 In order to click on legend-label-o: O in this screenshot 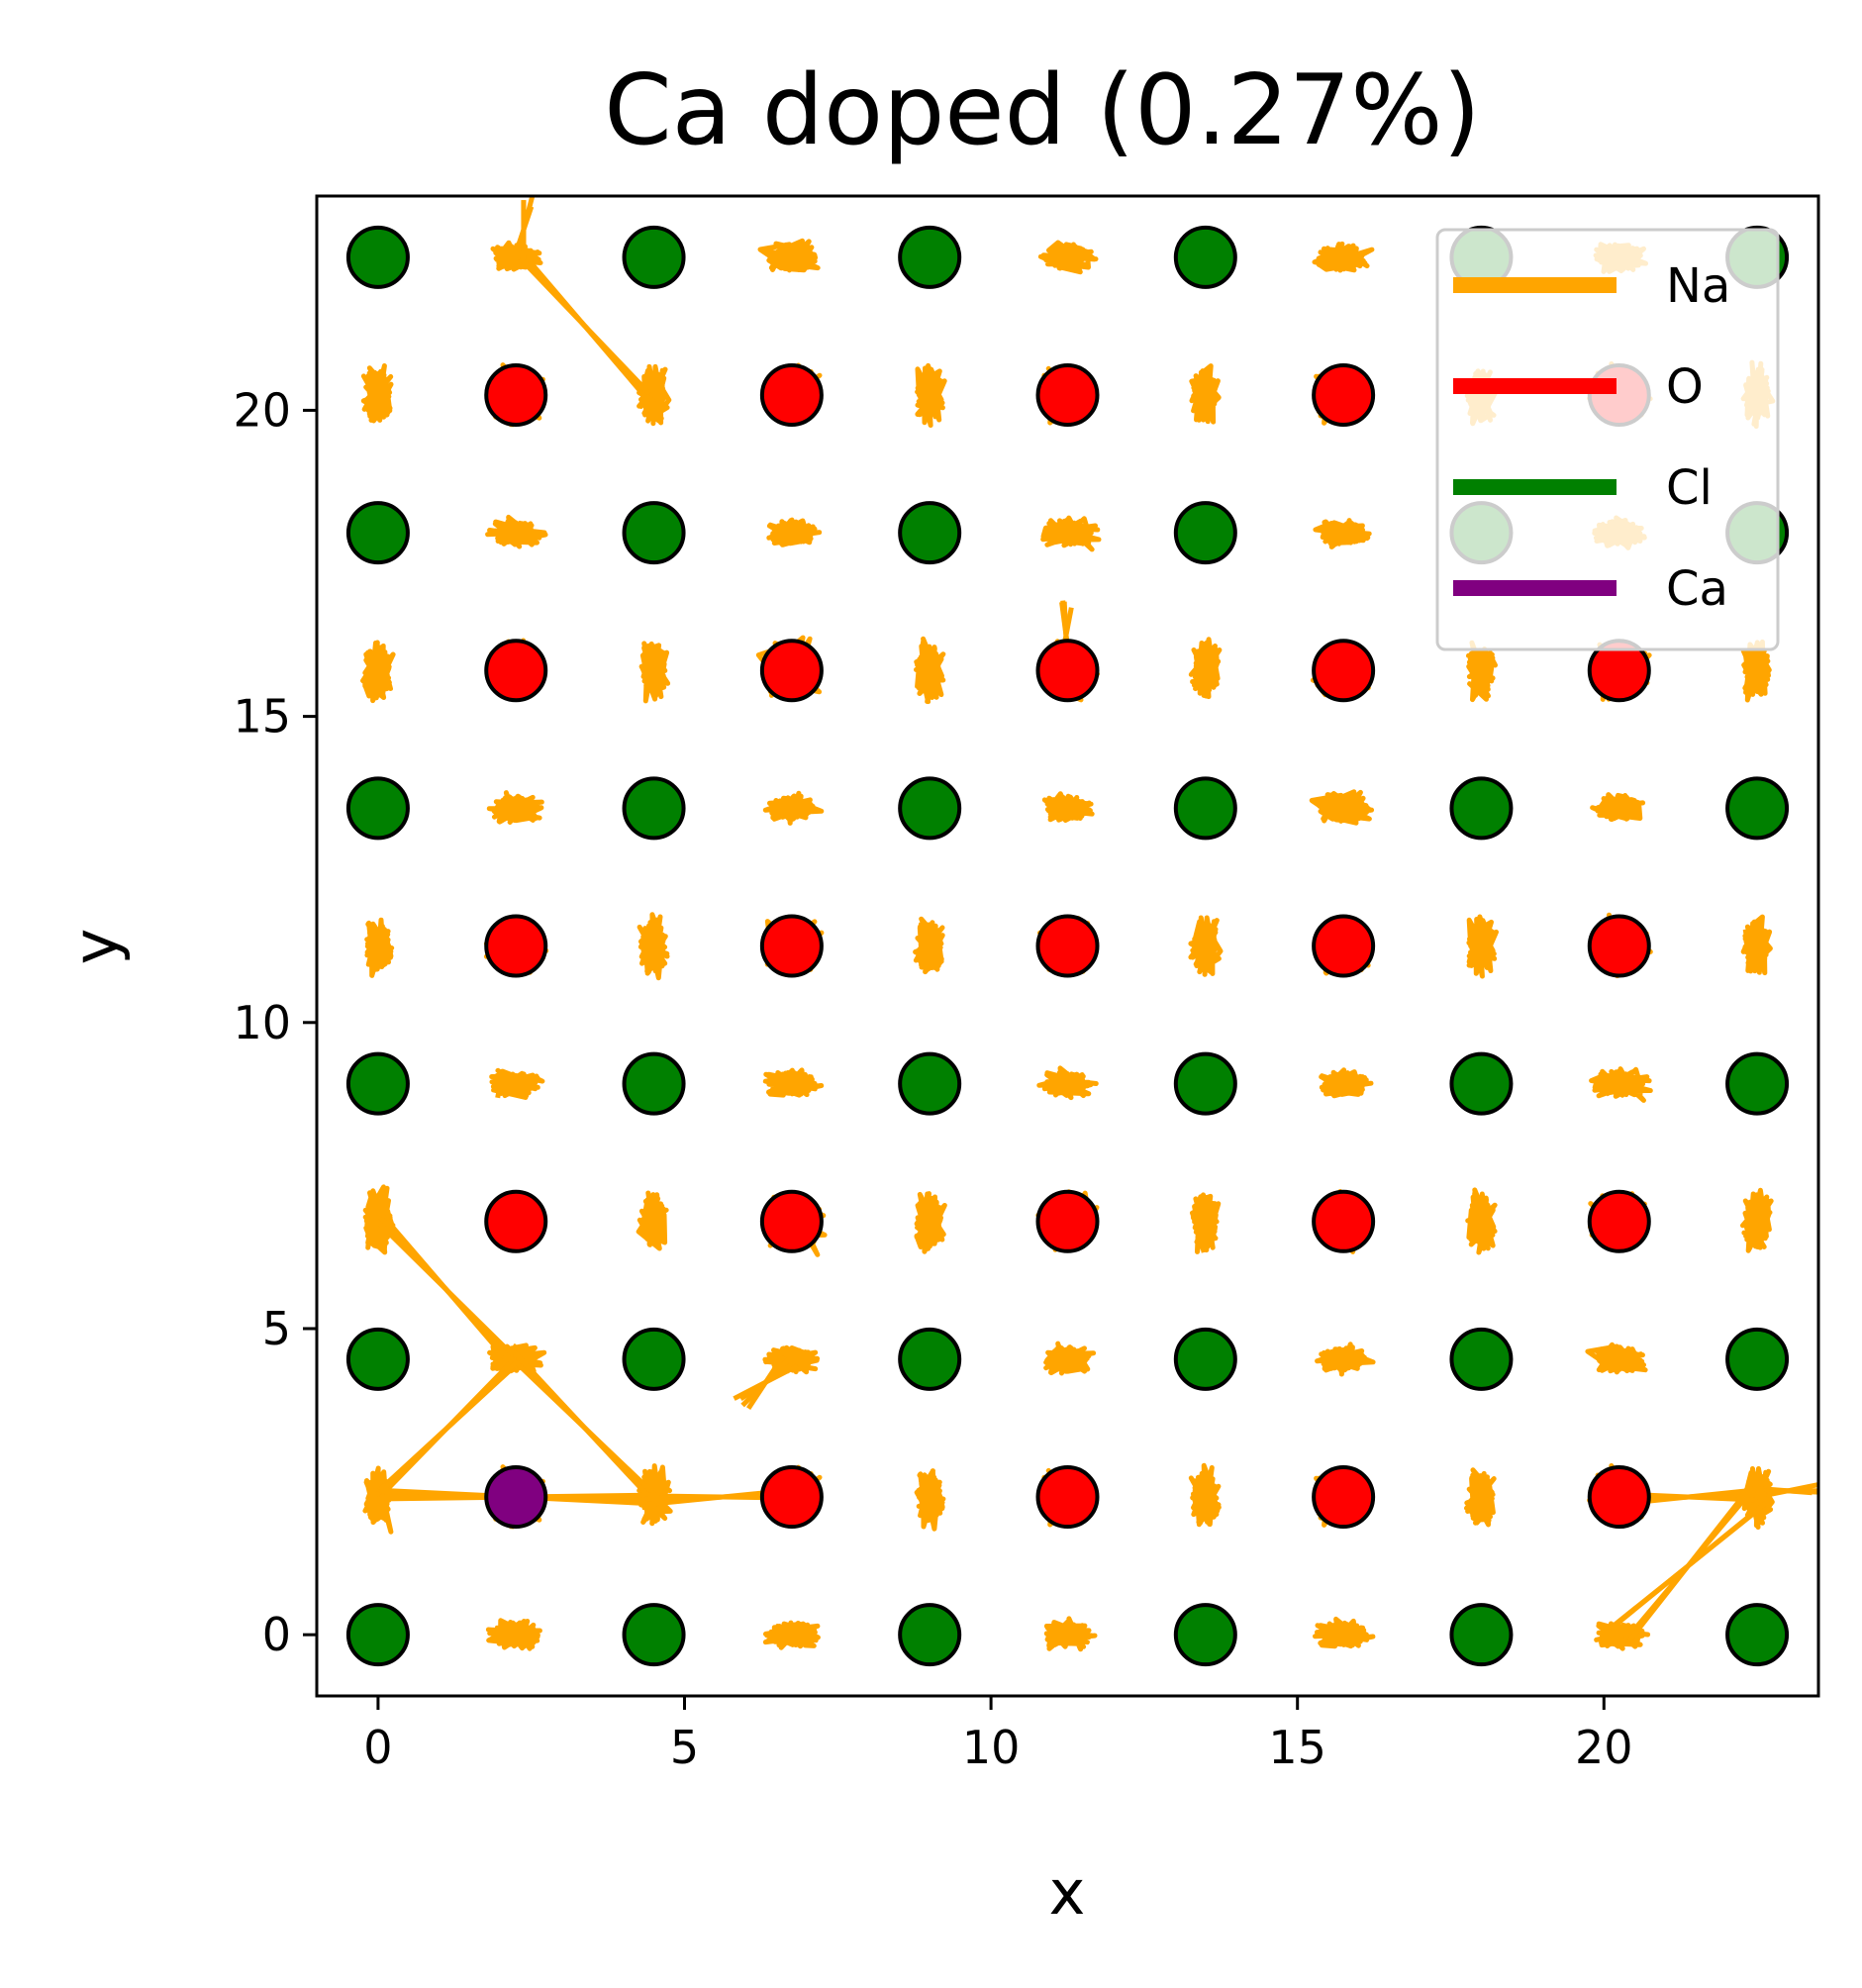, I will do `click(1685, 387)`.